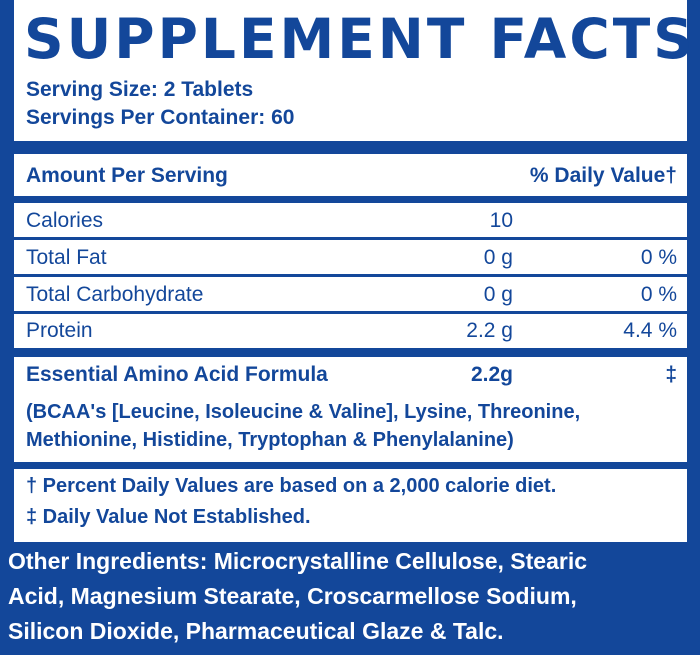 The image size is (700, 655). What do you see at coordinates (160, 117) in the screenshot?
I see `servings-per-container: Servings Per Container: 60` at bounding box center [160, 117].